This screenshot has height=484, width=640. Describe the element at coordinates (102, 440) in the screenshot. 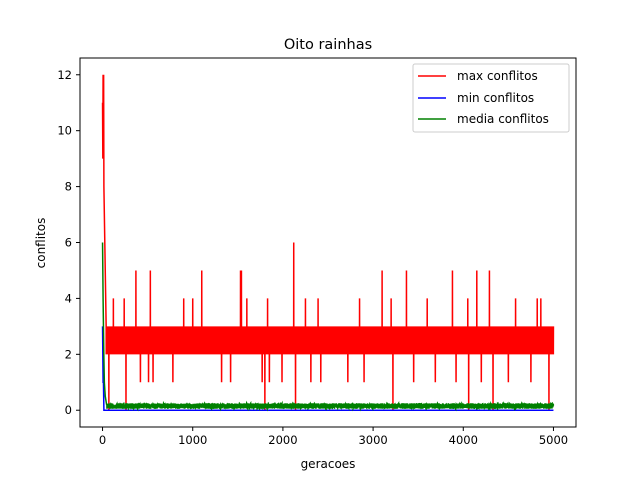

I see `x-tick-label: 0` at that location.